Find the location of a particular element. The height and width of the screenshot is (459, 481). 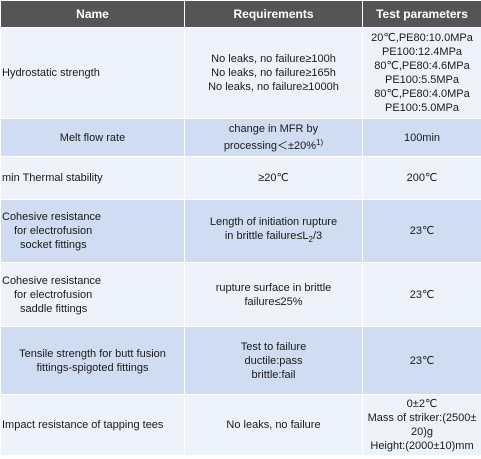

footnote-marker: 1) is located at coordinates (320, 142).